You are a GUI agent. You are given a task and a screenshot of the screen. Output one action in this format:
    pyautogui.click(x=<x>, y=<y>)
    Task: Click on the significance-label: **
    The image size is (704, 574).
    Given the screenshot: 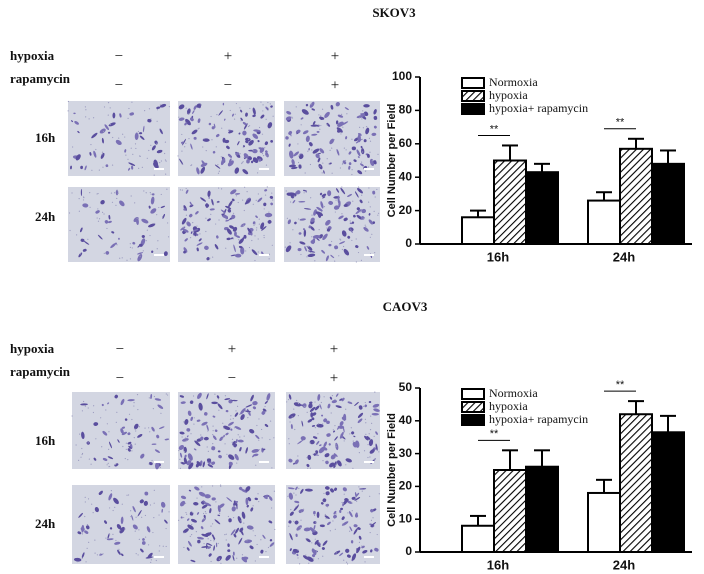 What is the action you would take?
    pyautogui.click(x=620, y=385)
    